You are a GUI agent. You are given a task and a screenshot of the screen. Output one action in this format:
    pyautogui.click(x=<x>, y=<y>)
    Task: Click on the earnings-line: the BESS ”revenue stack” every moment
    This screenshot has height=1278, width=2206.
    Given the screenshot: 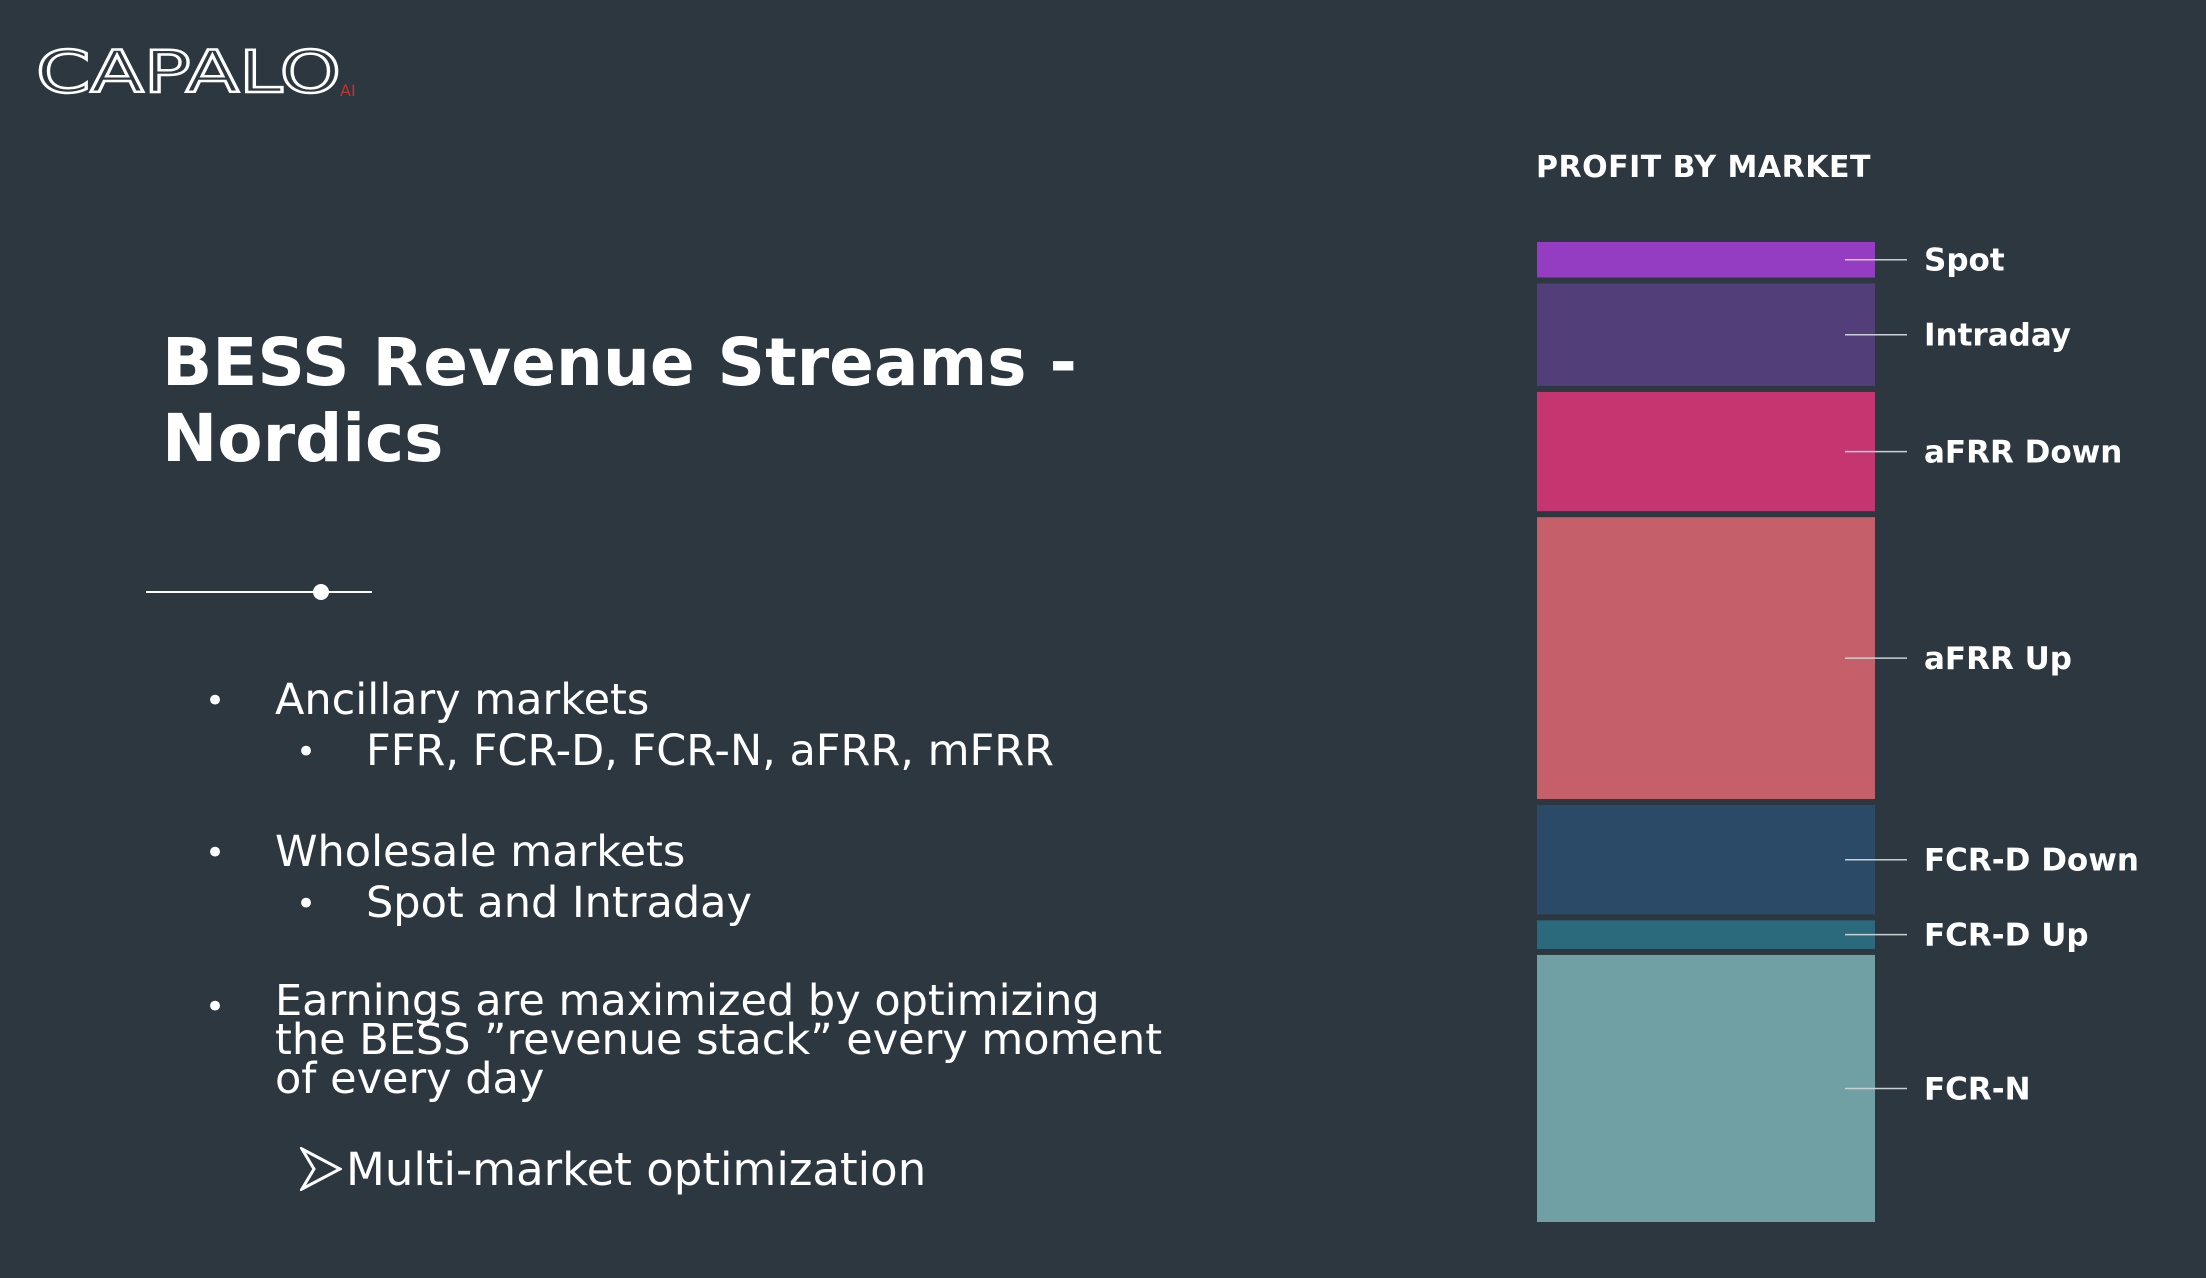 What is the action you would take?
    pyautogui.click(x=719, y=1040)
    